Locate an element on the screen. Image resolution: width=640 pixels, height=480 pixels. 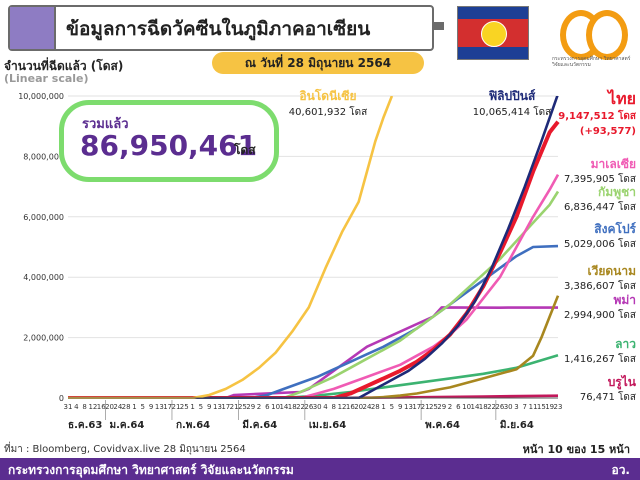
series-name-label: ไทย is located at coordinates (621, 98).